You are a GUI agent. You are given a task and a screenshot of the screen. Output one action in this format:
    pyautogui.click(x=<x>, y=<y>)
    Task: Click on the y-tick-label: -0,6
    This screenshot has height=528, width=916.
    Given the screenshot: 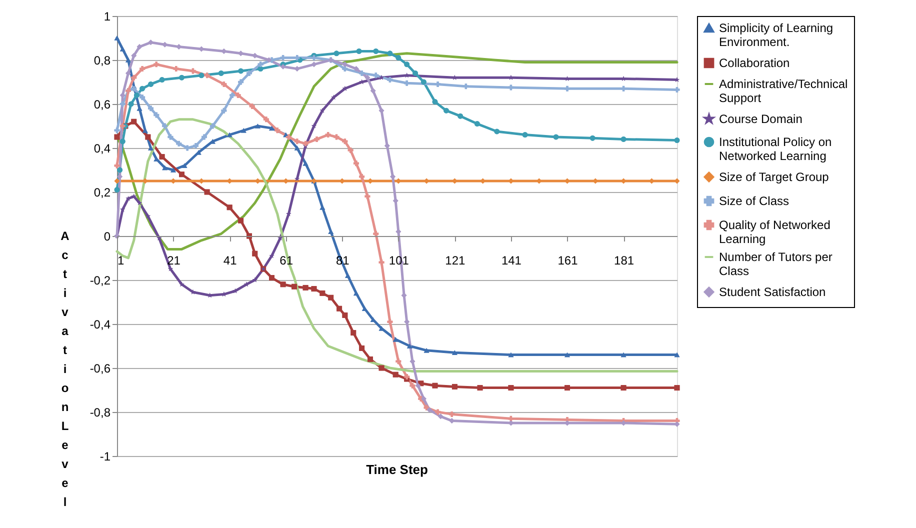 What is the action you would take?
    pyautogui.click(x=100, y=369)
    